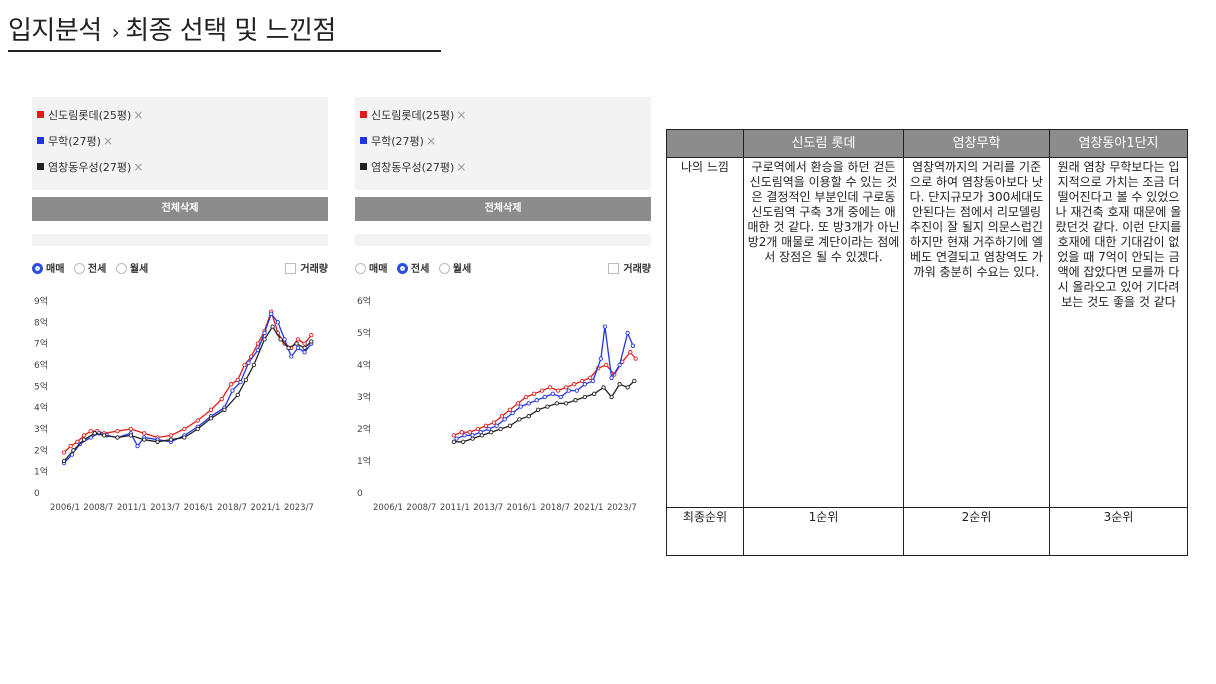 This screenshot has height=684, width=1216. I want to click on y-tick-label: 3억, so click(41, 429).